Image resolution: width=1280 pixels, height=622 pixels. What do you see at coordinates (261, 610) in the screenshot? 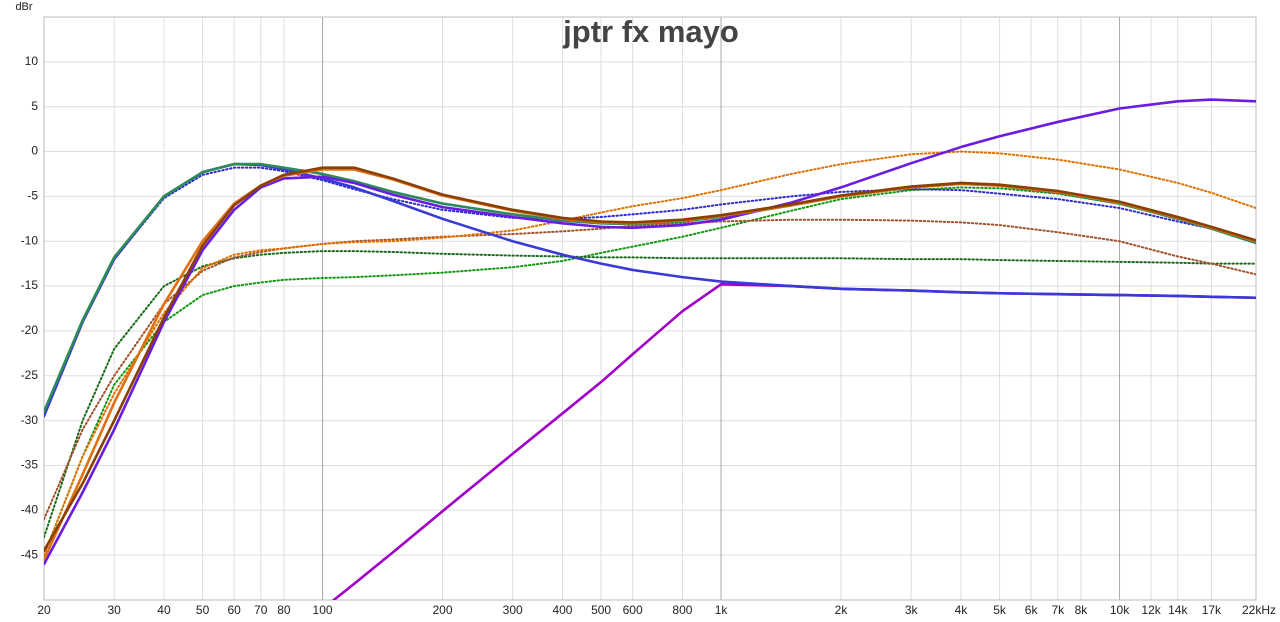
I see `x-tick-label: 70` at bounding box center [261, 610].